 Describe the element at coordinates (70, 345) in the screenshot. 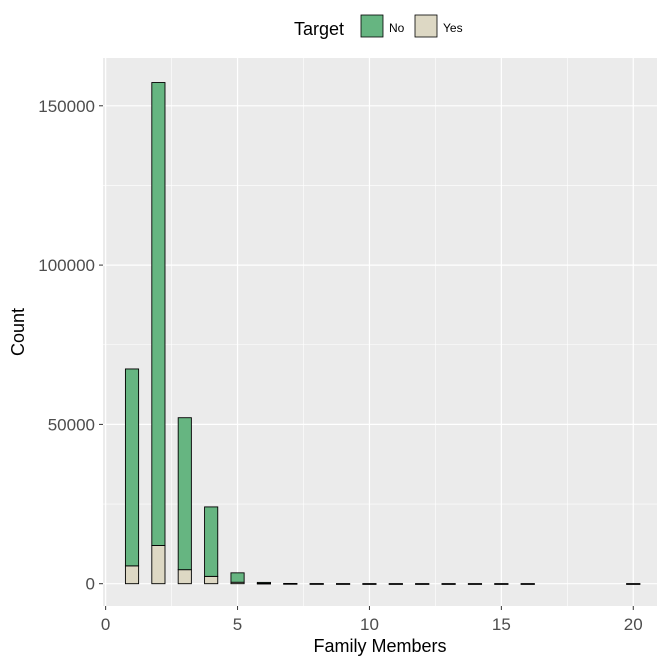

I see `y-axis-ticks: 0 50000 100000 150000` at that location.